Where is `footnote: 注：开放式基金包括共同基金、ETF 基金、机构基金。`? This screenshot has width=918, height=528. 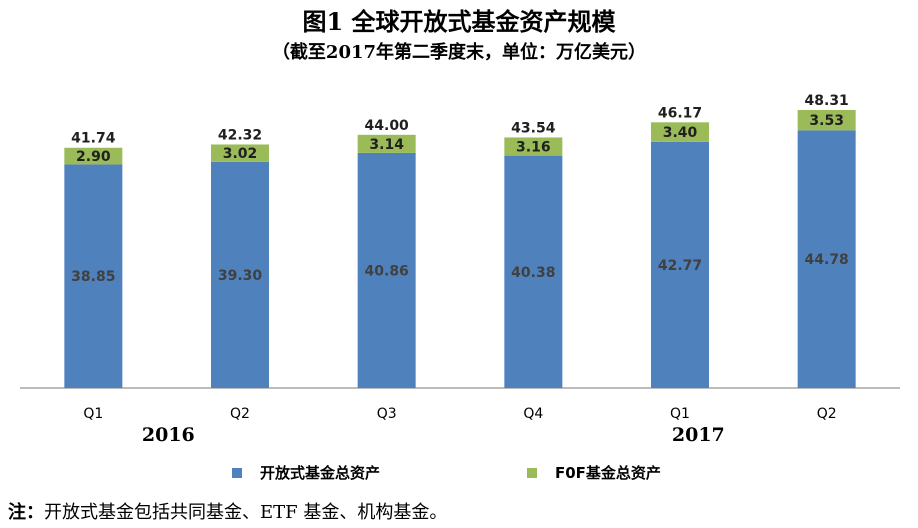
footnote: 注：开放式基金包括共同基金、ETF 基金、机构基金。 is located at coordinates (227, 511).